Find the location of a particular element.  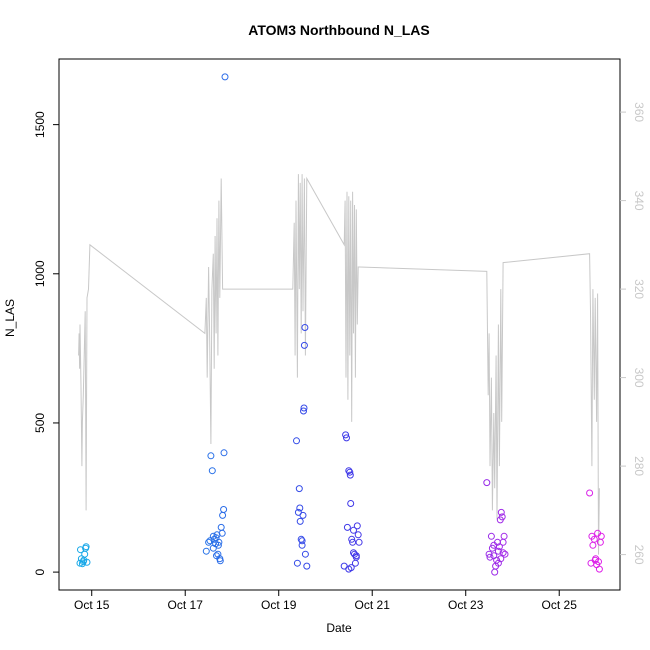

y2-tick-label: 280 is located at coordinates (639, 466).